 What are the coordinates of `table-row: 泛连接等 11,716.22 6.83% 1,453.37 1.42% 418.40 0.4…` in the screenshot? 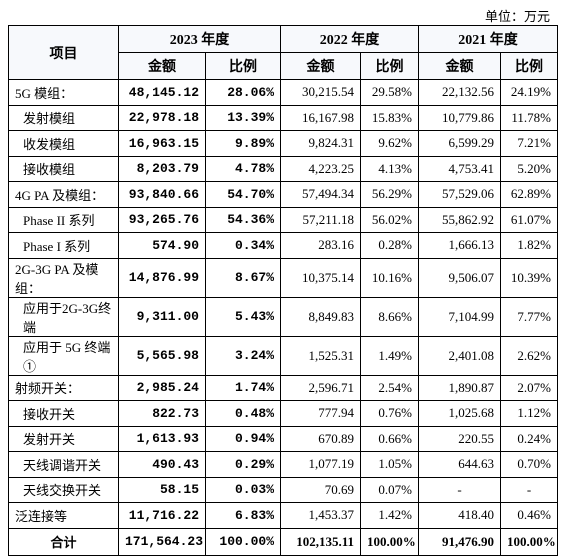 It's located at (283, 515).